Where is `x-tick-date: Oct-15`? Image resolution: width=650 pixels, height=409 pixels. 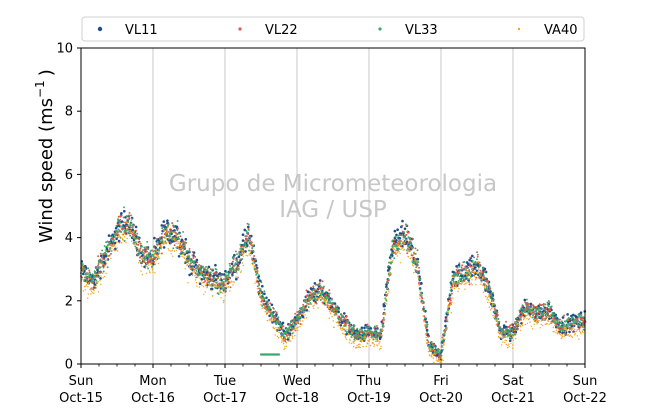 x-tick-date: Oct-15 is located at coordinates (81, 398).